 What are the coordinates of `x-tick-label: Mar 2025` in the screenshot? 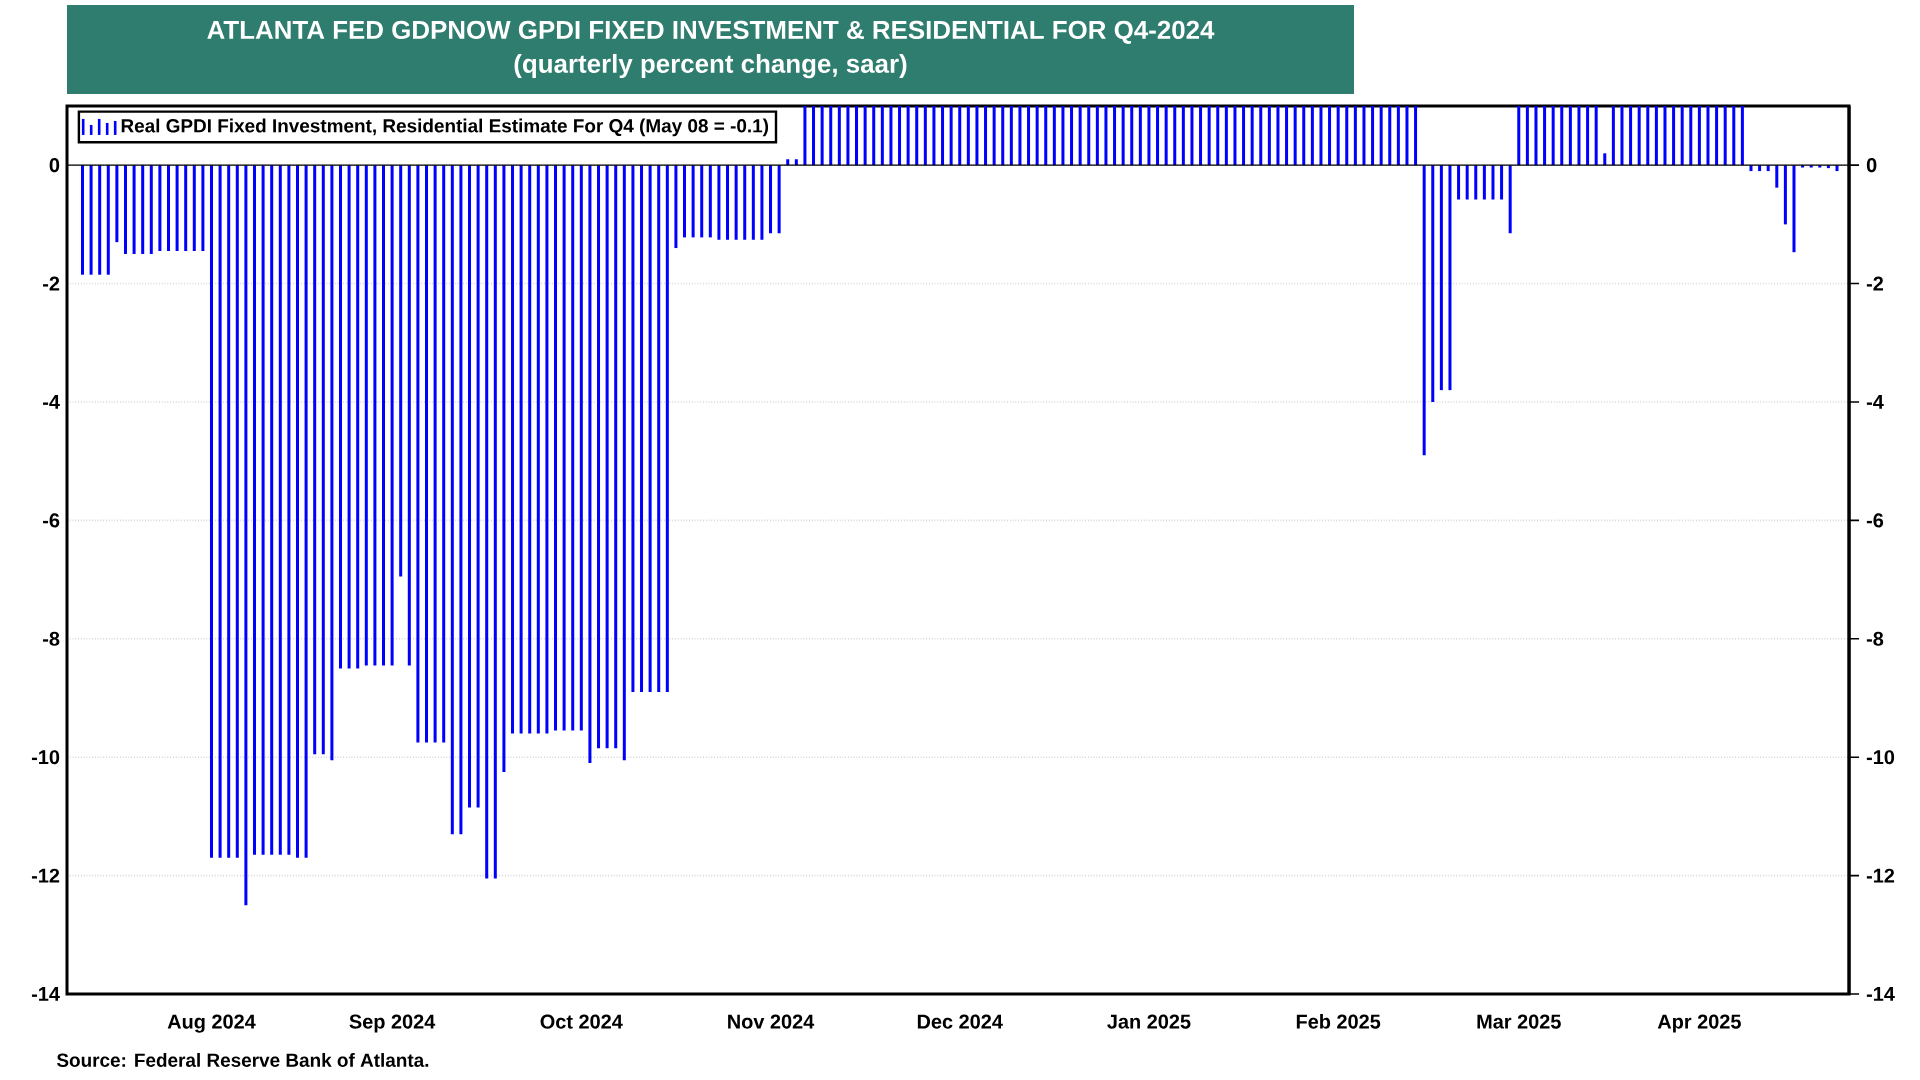 It's located at (1519, 1021).